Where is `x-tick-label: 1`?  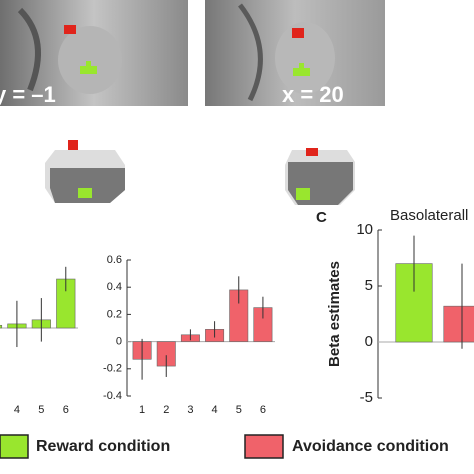
x-tick-label: 1 is located at coordinates (142, 410).